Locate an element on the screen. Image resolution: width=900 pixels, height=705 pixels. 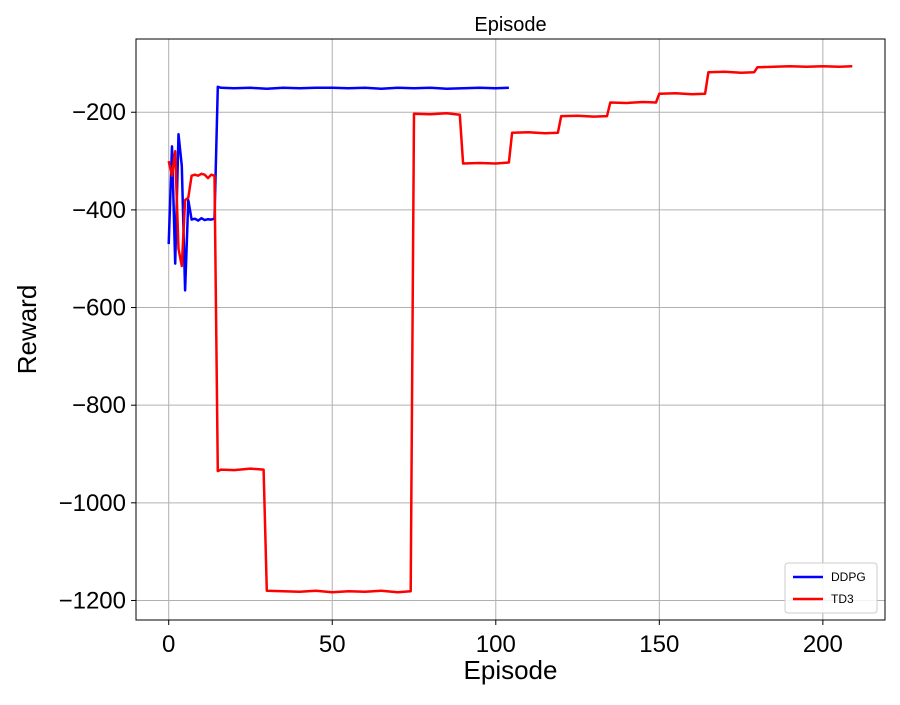
x-tick-label: 200 is located at coordinates (823, 644).